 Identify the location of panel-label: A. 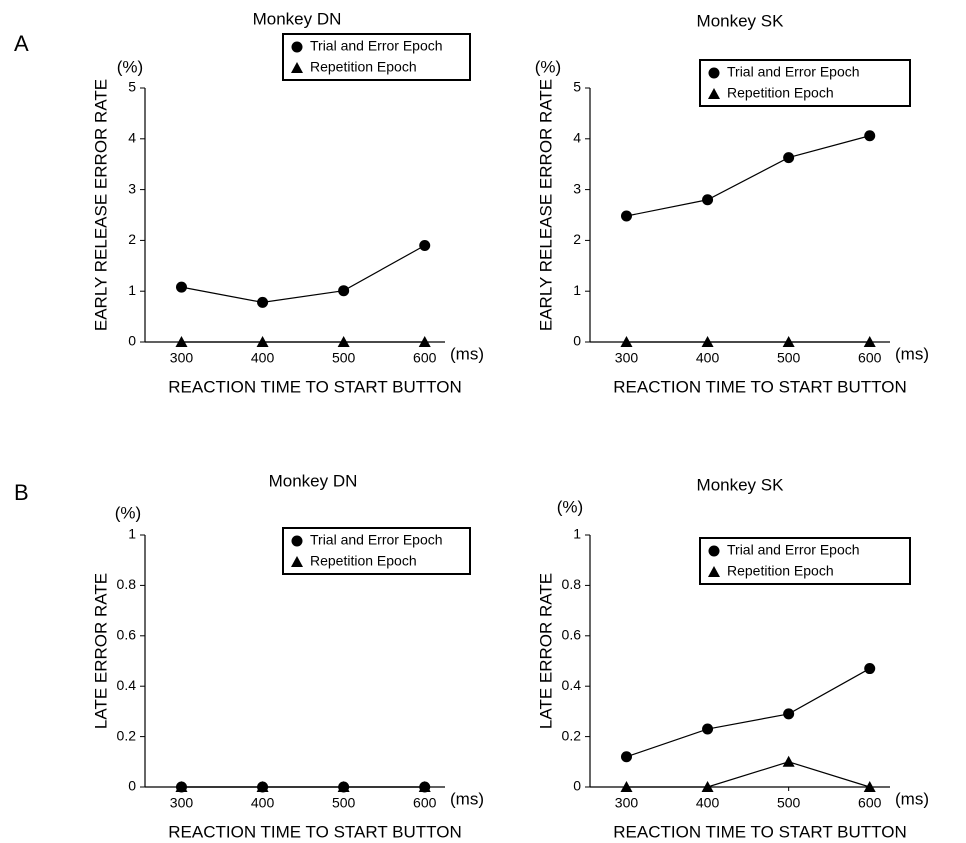
(21, 43).